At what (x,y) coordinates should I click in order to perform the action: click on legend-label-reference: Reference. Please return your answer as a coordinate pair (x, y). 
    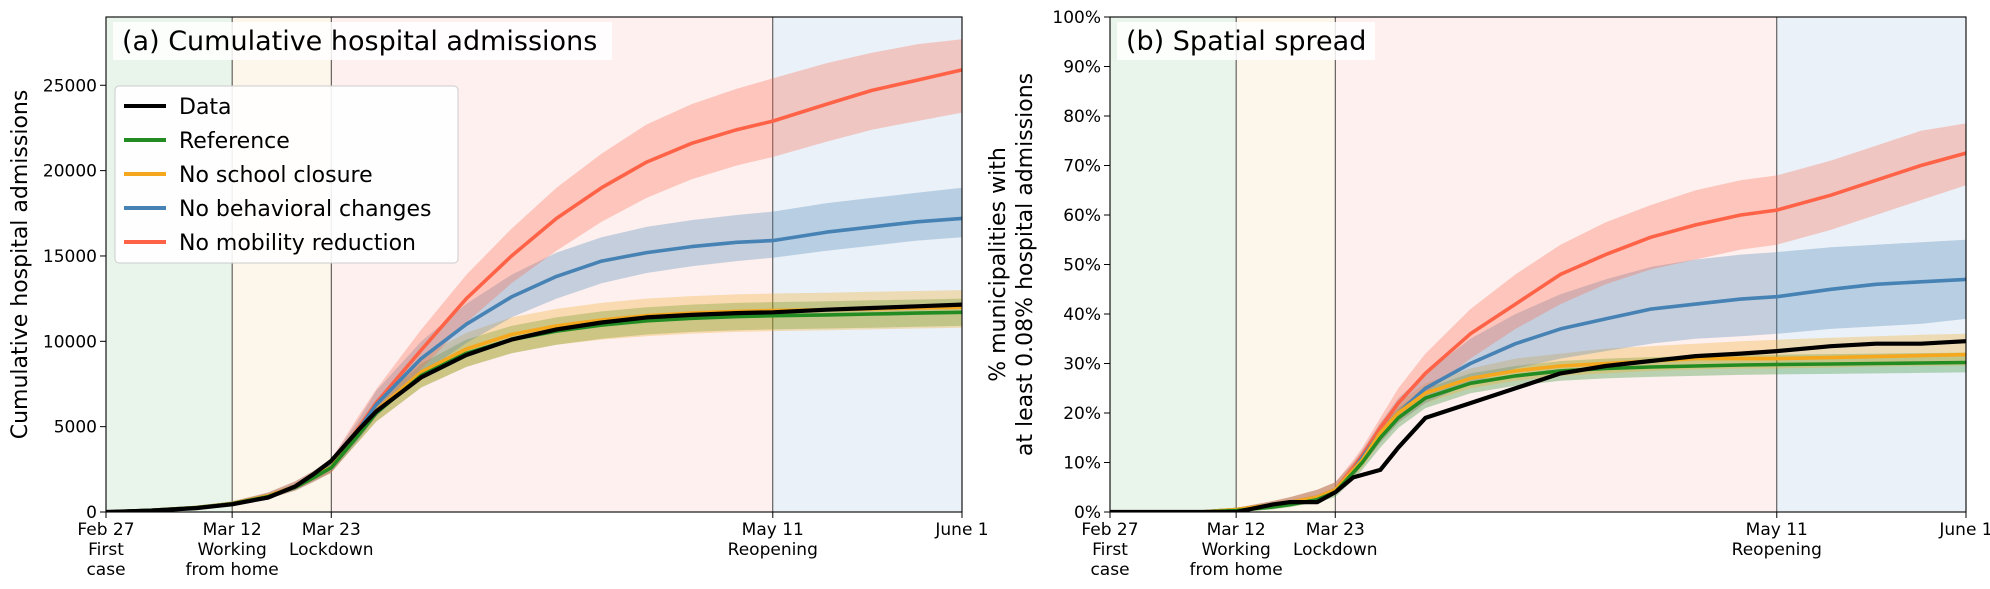
    Looking at the image, I should click on (234, 141).